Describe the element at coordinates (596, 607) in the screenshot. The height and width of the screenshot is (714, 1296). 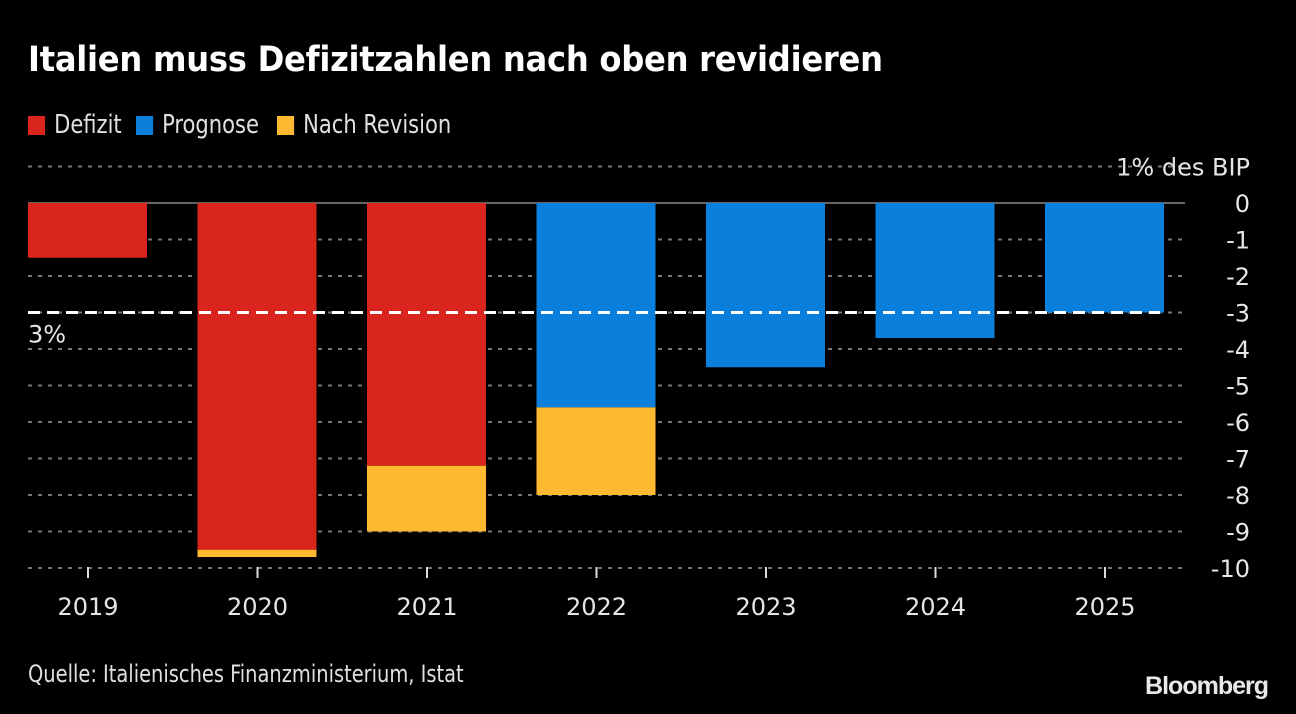
I see `x-tick-label-2022: 2022` at that location.